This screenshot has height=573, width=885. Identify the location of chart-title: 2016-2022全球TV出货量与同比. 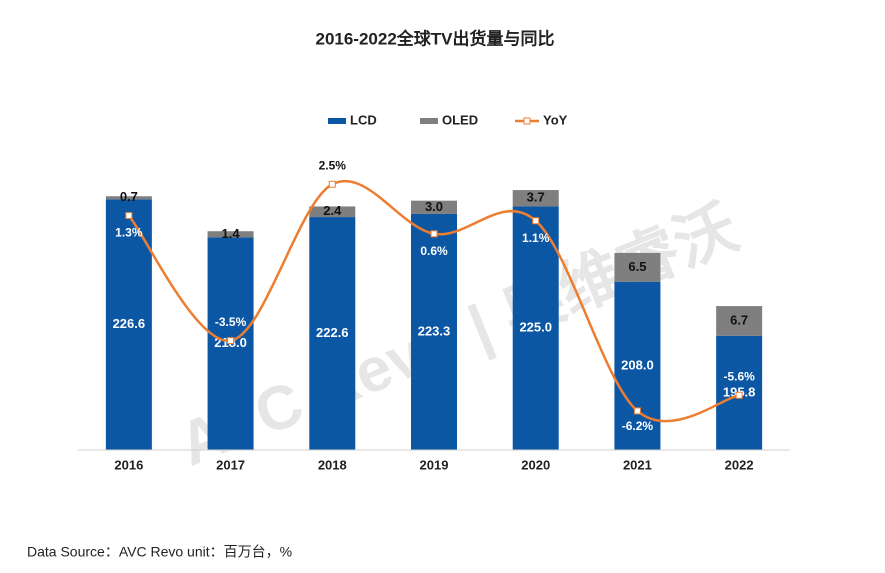
(434, 38).